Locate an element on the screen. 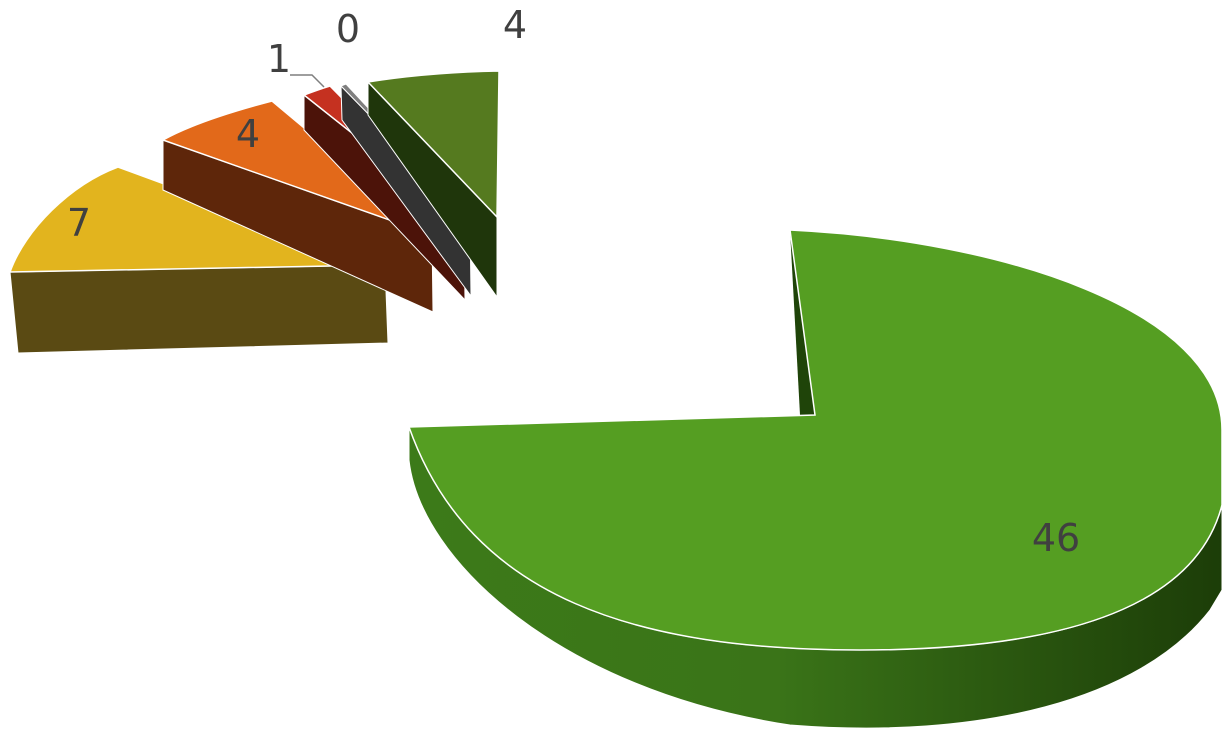  data-label-0: 0 is located at coordinates (348, 29).